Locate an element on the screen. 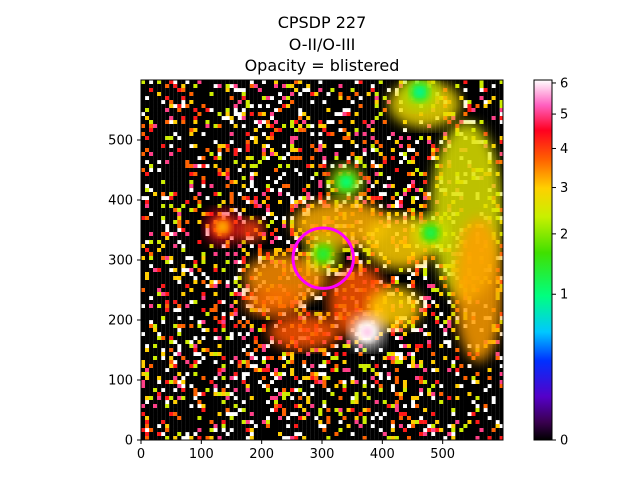  x-tick-label: 100 is located at coordinates (201, 454).